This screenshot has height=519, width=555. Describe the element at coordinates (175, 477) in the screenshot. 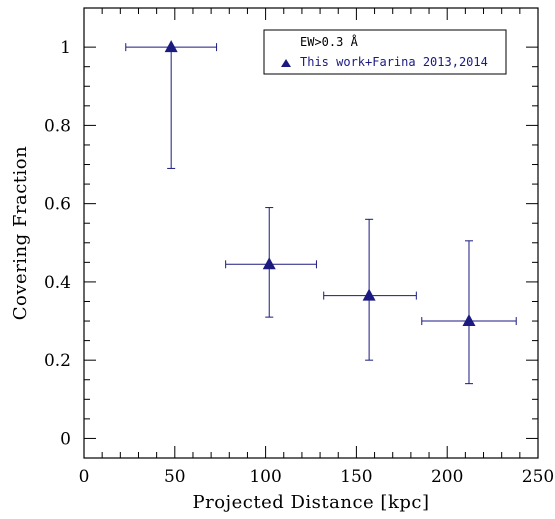

I see `x-tick-label: 50` at that location.